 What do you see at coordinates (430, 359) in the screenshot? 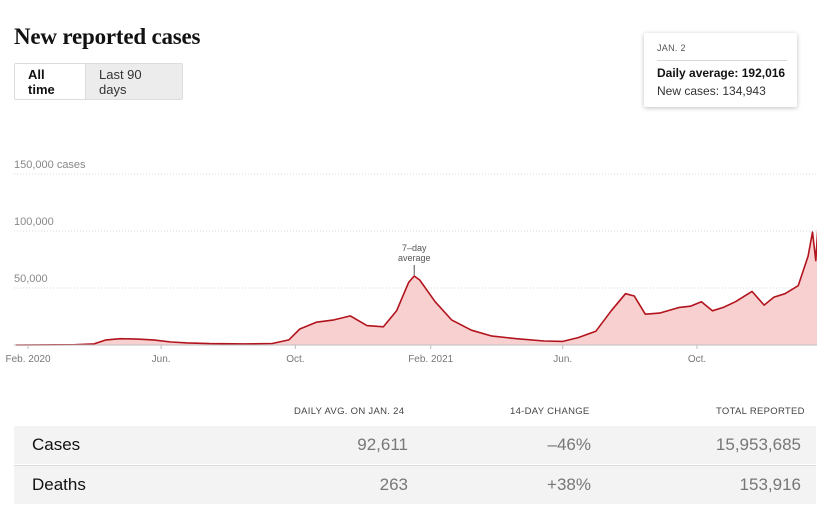
I see `x-tick-label-3: Feb. 2021` at bounding box center [430, 359].